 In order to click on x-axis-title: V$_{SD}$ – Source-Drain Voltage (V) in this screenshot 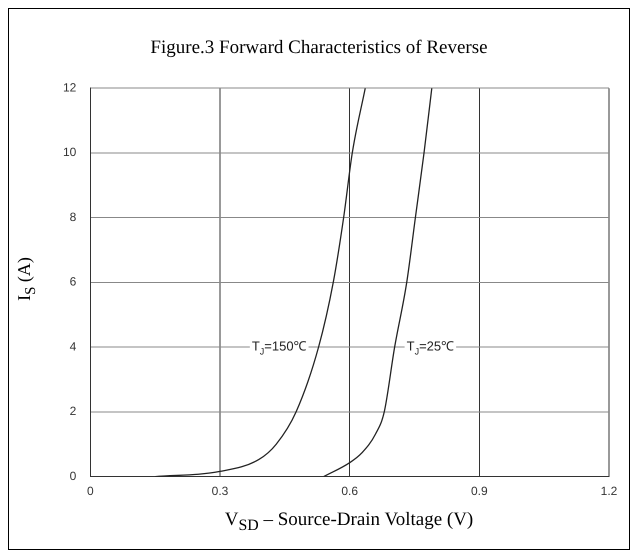, I will do `click(349, 522)`.